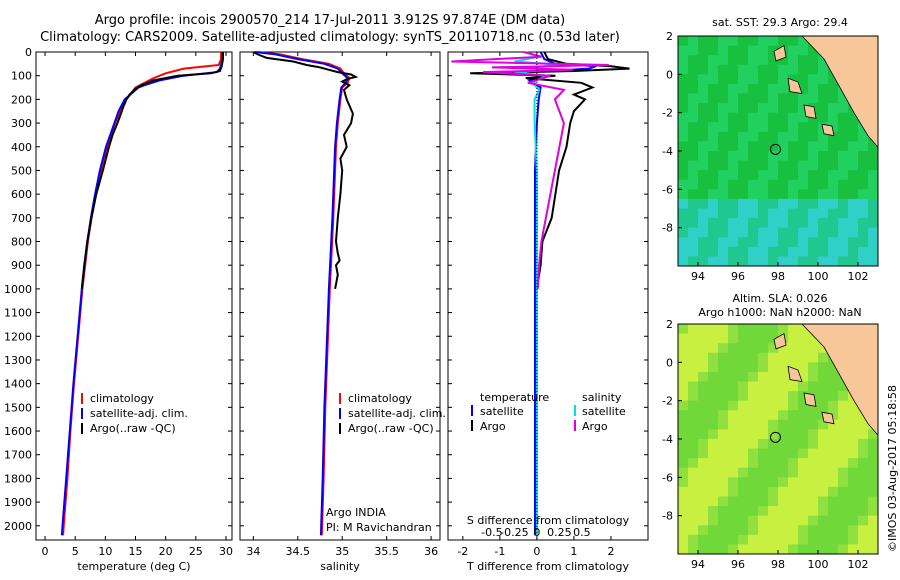 This screenshot has height=580, width=900. I want to click on s-tick-label: 0, so click(536, 532).